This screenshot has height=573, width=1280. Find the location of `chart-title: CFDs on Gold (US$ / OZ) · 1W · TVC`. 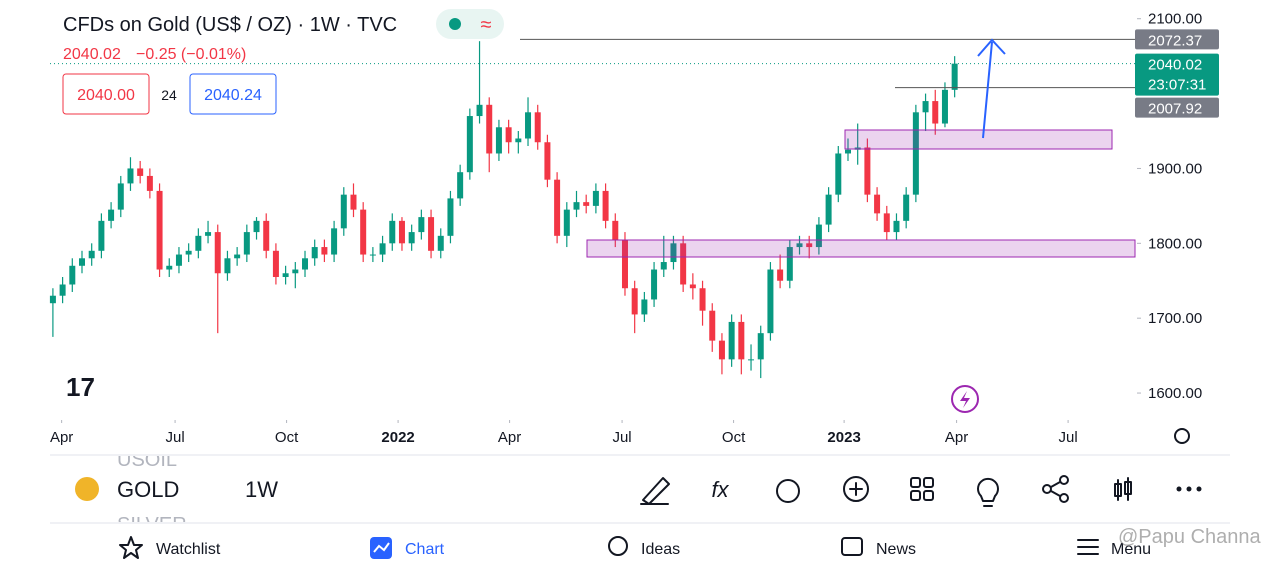

chart-title: CFDs on Gold (US$ / OZ) · 1W · TVC is located at coordinates (230, 25).